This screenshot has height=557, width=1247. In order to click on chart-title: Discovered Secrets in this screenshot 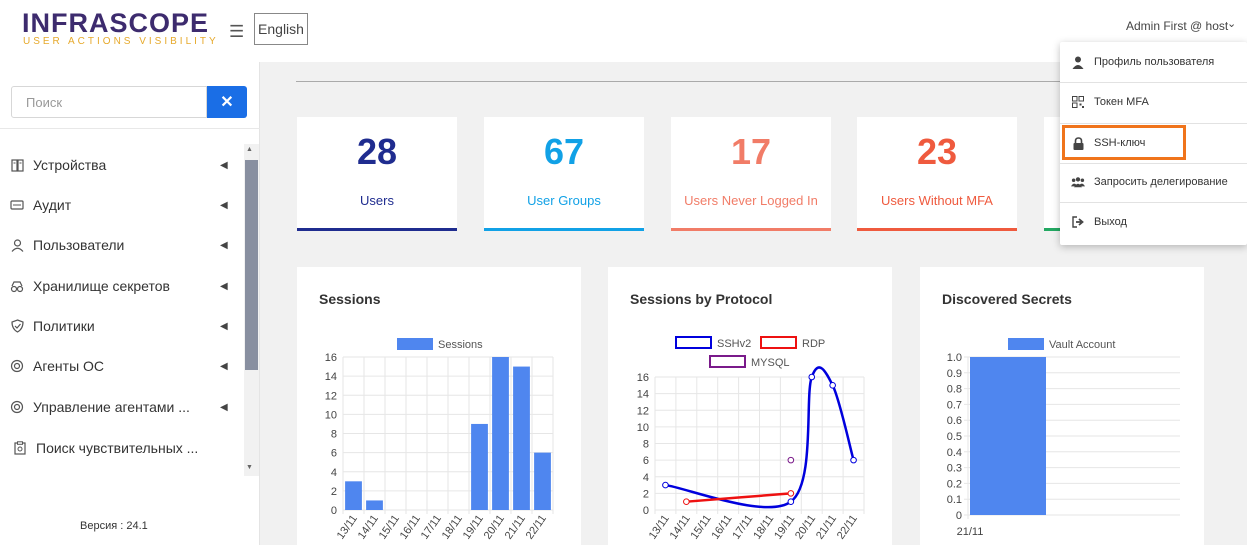, I will do `click(1007, 299)`.